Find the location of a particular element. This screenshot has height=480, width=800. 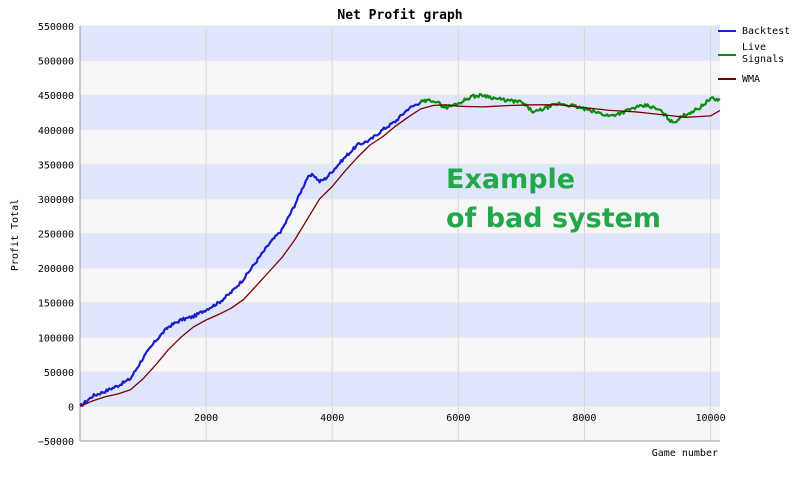

x-tick-label: 8000 is located at coordinates (584, 418).